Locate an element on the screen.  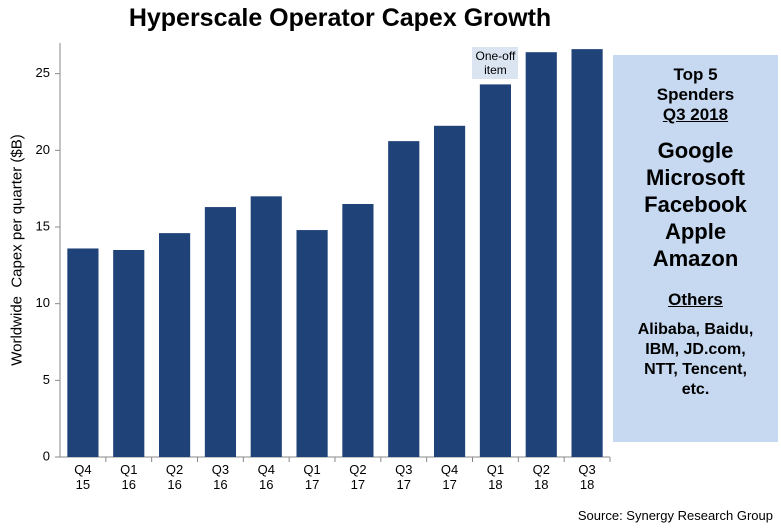
y-tick-label: 20 is located at coordinates (43, 149).